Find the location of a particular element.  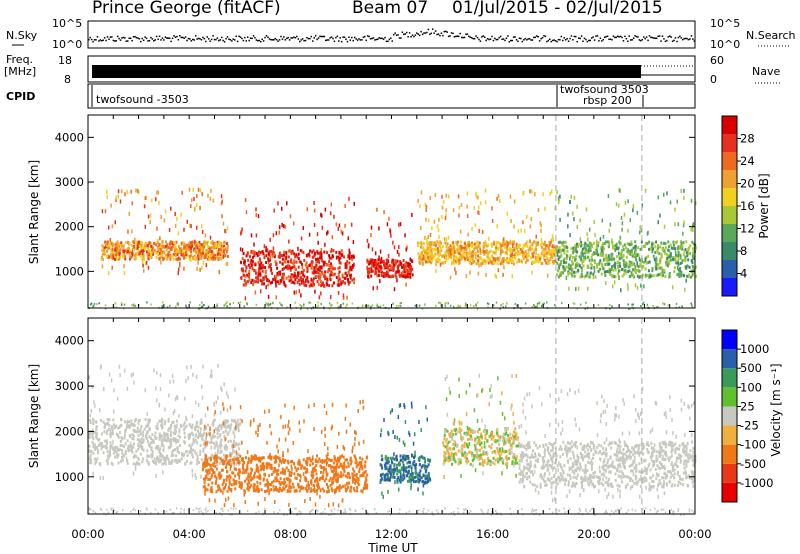

colorbar-segment is located at coordinates (729, 197).